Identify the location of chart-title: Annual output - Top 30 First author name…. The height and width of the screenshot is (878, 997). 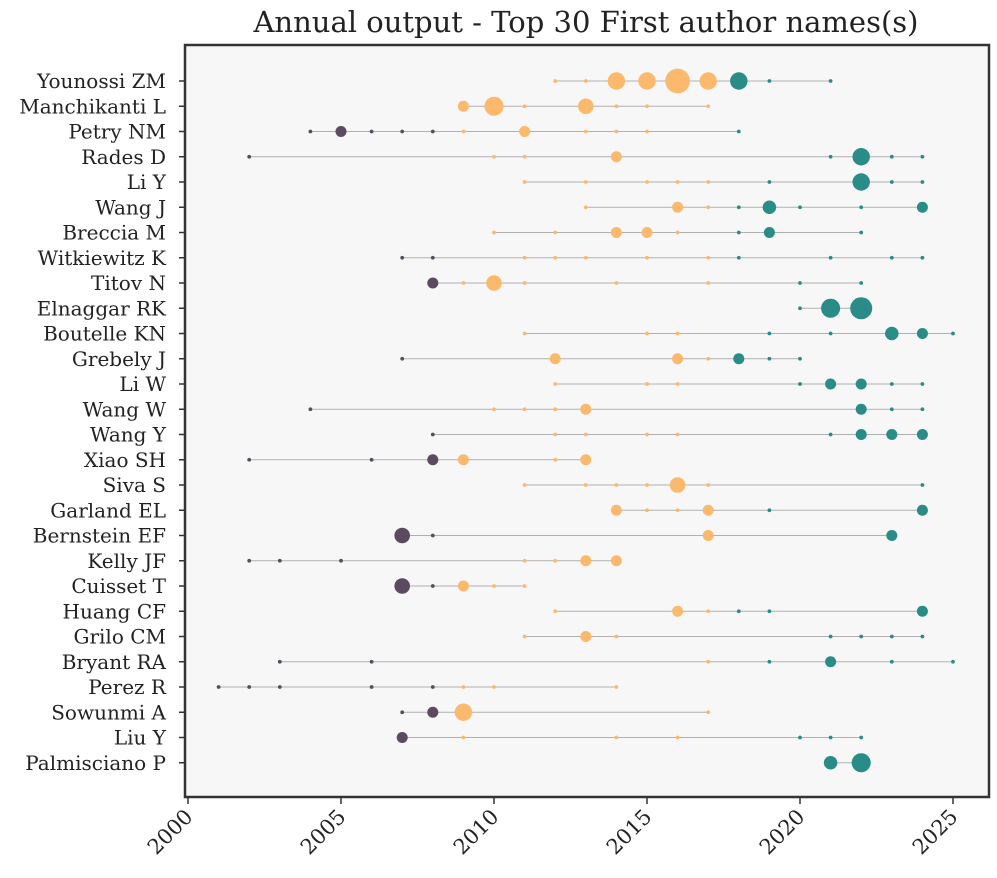
(585, 22).